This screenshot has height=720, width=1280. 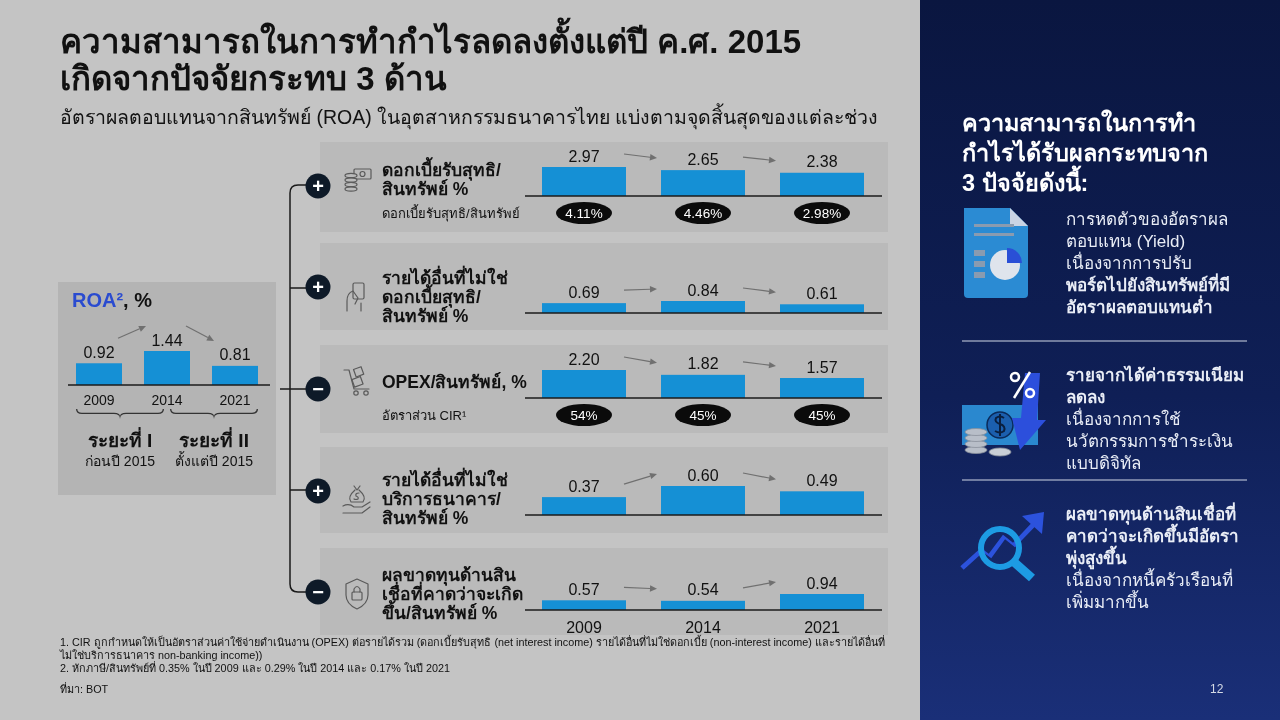 I want to click on text: ระยะที่ I, so click(x=120, y=438).